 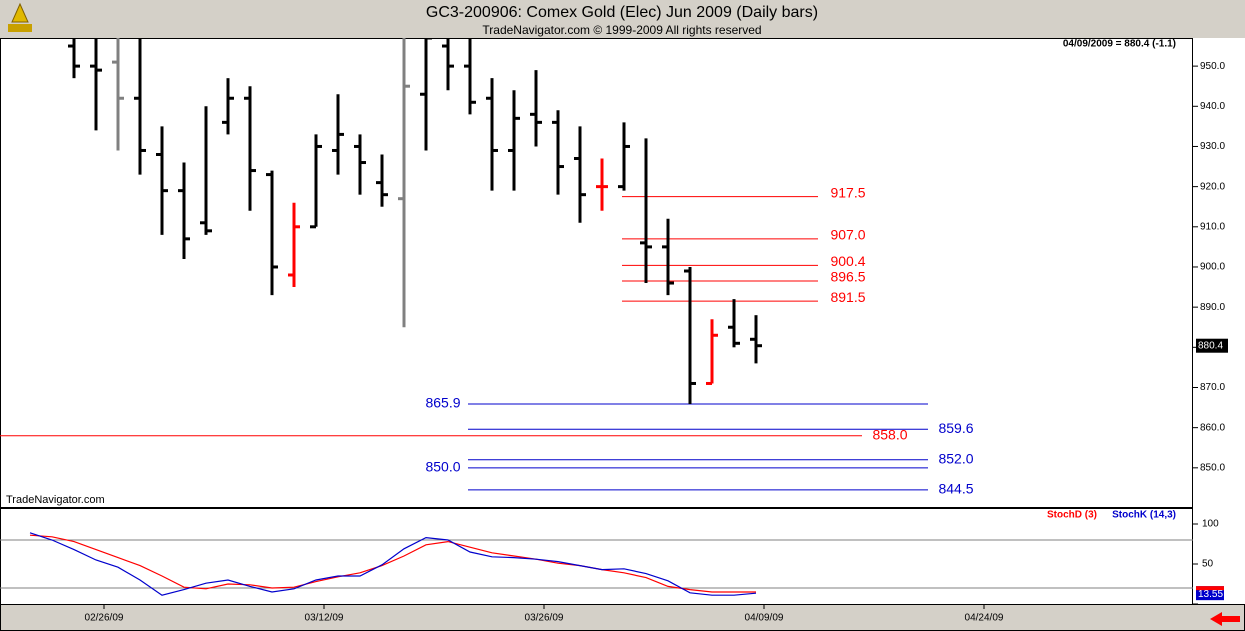 What do you see at coordinates (847, 261) in the screenshot?
I see `level-label: 900.4` at bounding box center [847, 261].